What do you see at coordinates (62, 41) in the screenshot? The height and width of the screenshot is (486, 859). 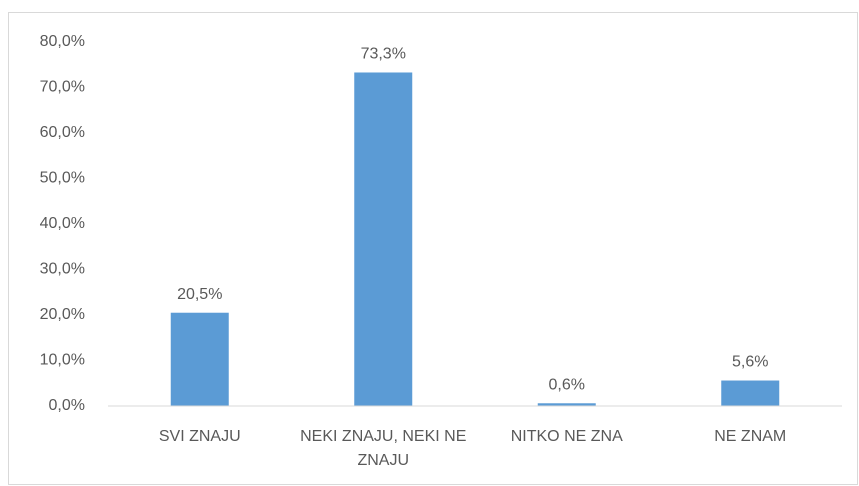 I see `y-tick-label: 80,0%` at bounding box center [62, 41].